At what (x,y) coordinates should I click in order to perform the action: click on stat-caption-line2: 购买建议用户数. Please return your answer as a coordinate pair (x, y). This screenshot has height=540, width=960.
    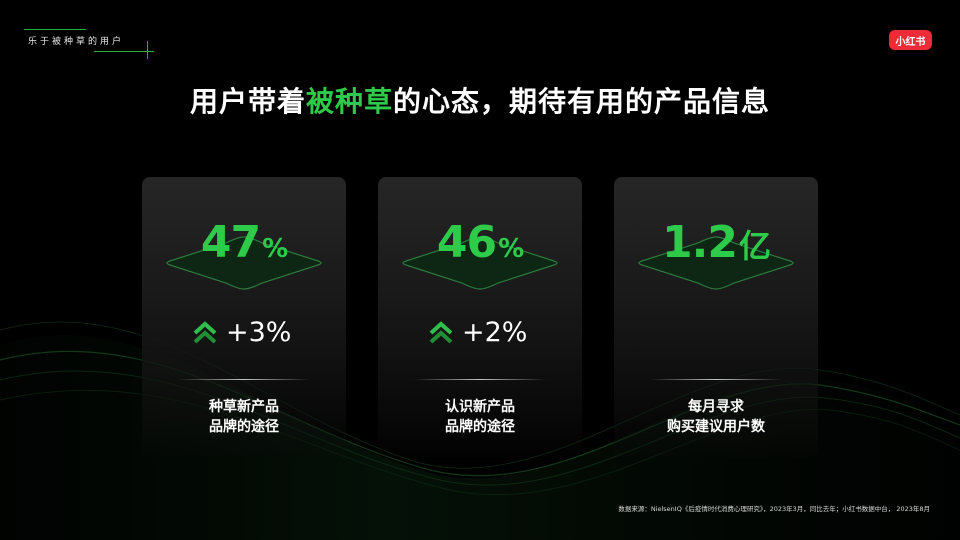
    Looking at the image, I should click on (716, 427).